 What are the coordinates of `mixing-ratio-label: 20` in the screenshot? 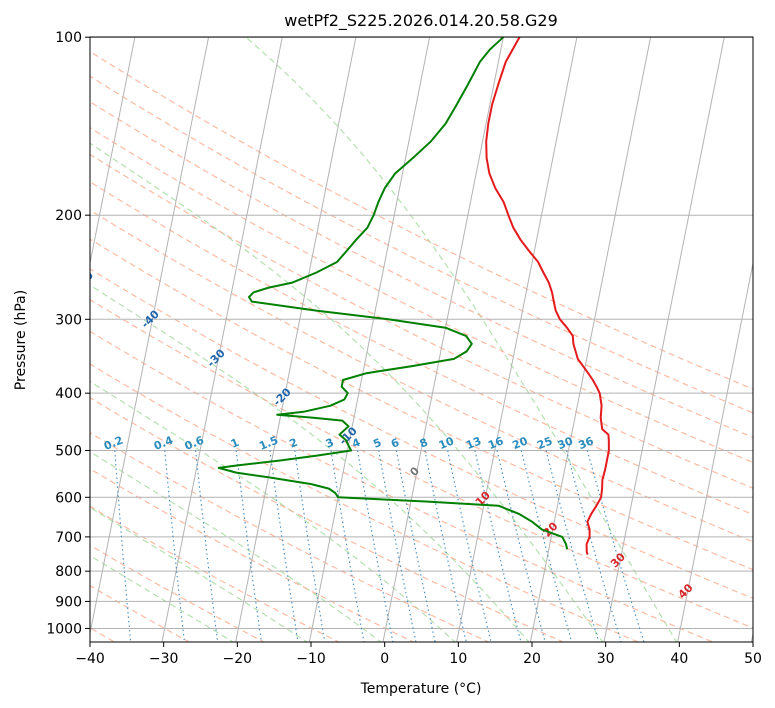 It's located at (520, 443).